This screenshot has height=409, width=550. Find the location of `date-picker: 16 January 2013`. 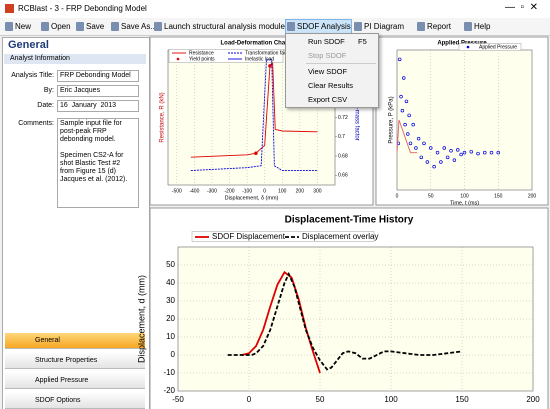

date-picker: 16 January 2013 is located at coordinates (98, 106).